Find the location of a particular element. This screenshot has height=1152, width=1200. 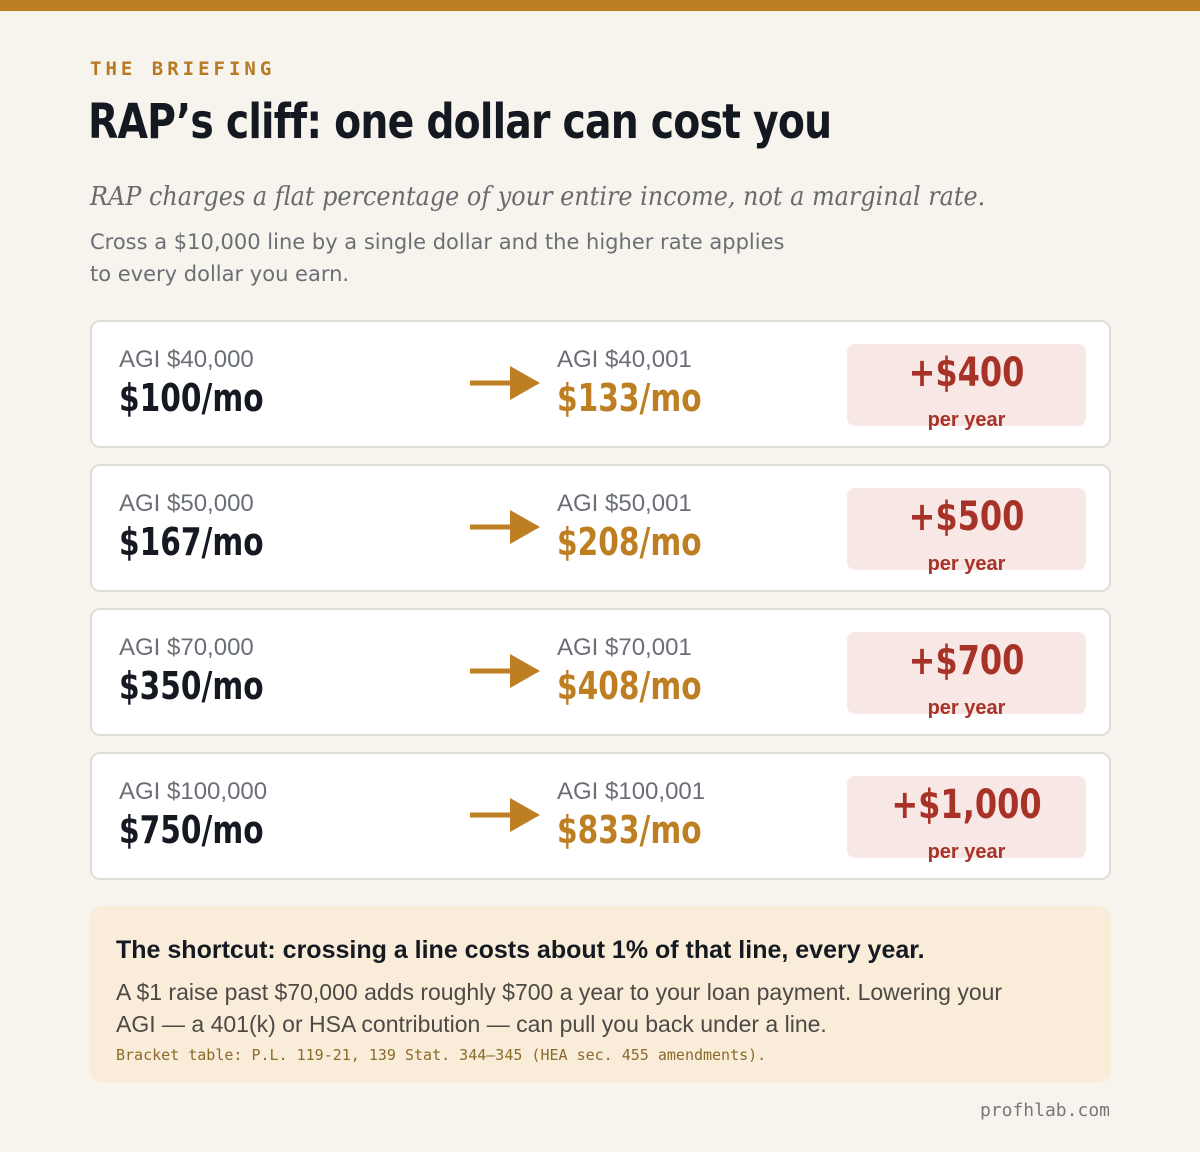

page-title: RAP’s cliff: one dollar can cost you is located at coordinates (460, 122).